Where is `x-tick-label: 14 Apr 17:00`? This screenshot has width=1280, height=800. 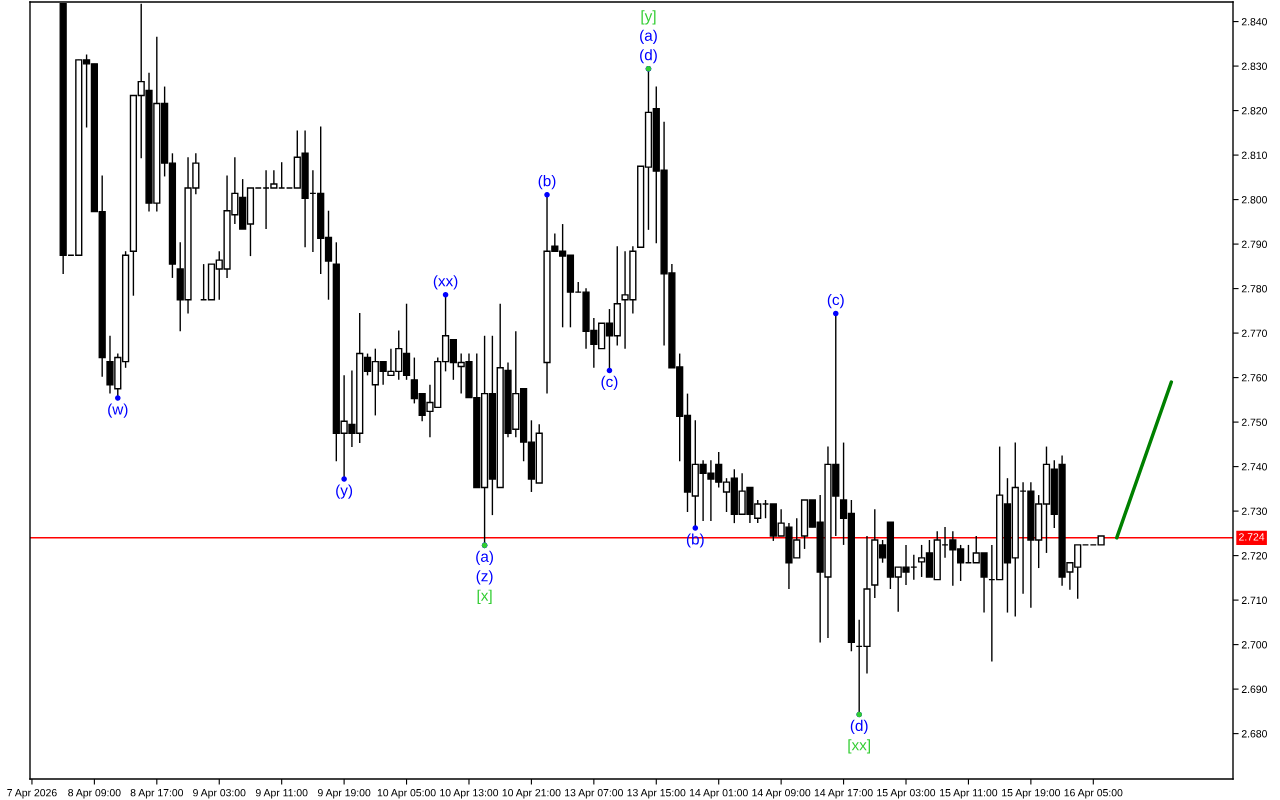
x-tick-label: 14 Apr 17:00 is located at coordinates (843, 794).